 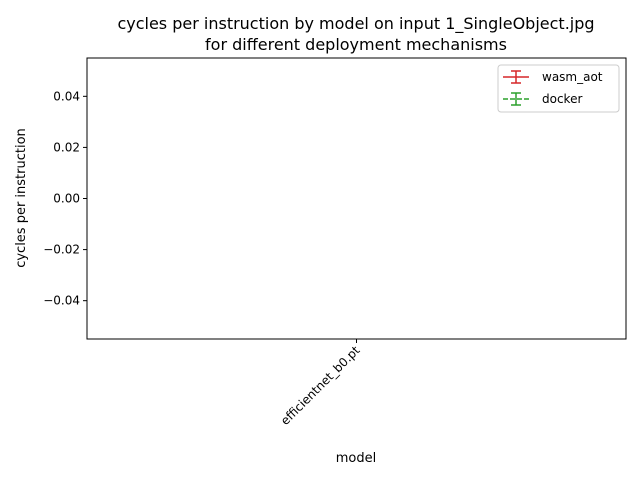 What do you see at coordinates (66, 147) in the screenshot?
I see `y-tick-label: 0.02` at bounding box center [66, 147].